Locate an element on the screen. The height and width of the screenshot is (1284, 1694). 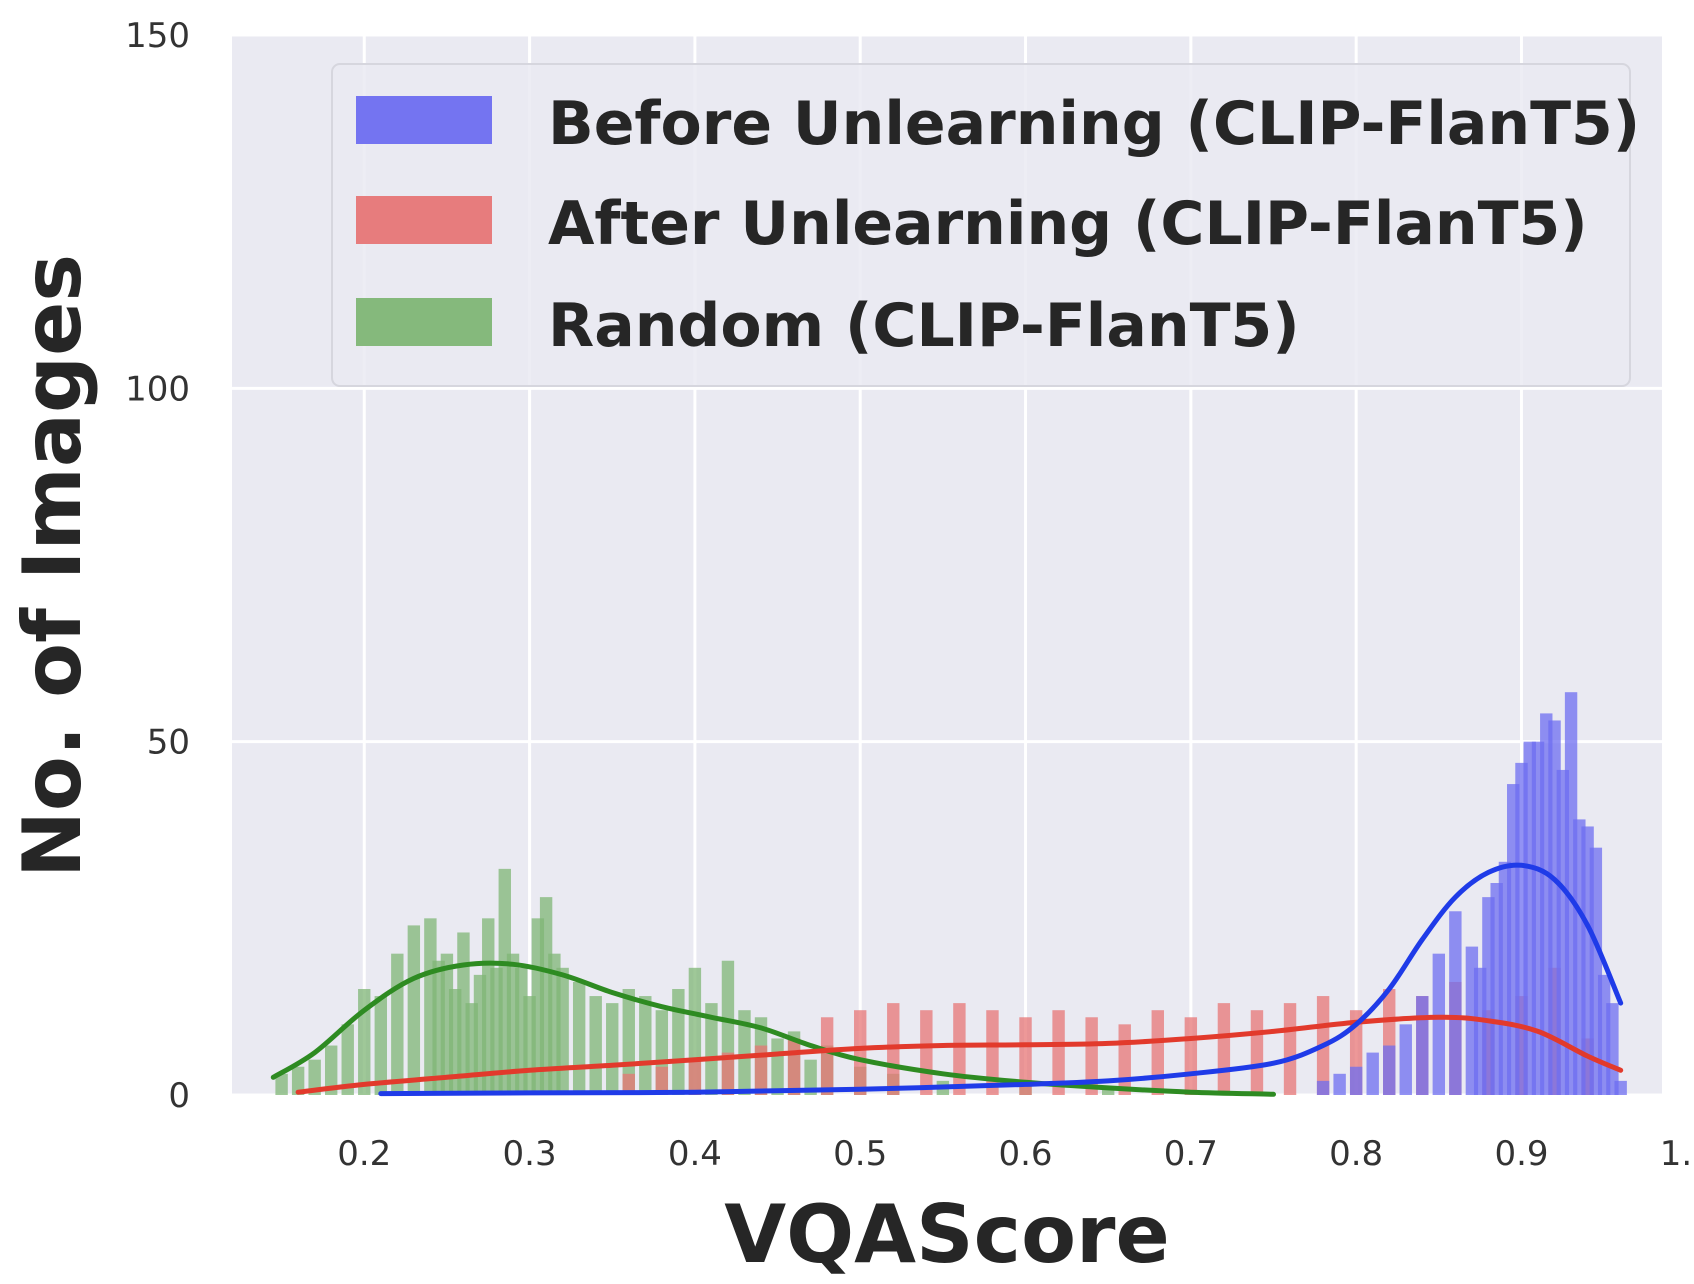
legend-label-before: Before Unlearning (CLIP-FlanT5) is located at coordinates (1094, 124).